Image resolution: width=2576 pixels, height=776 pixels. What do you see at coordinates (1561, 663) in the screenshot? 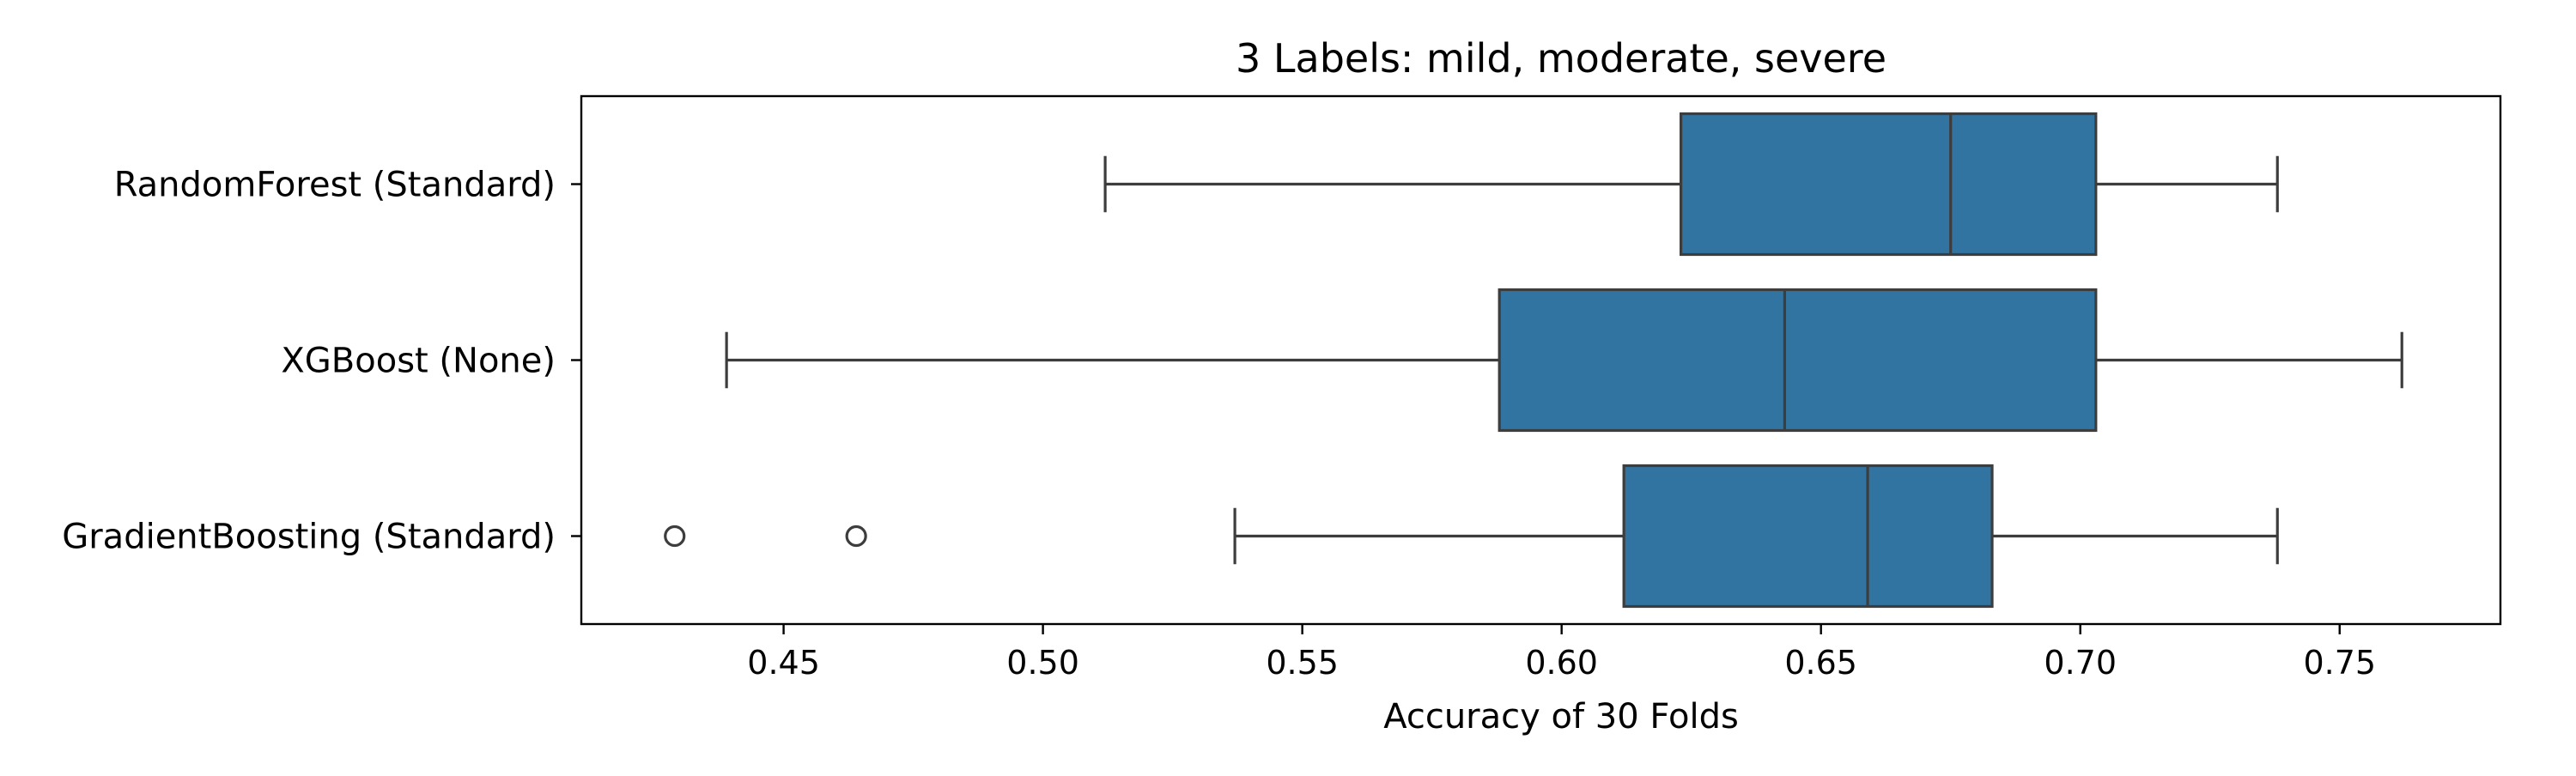
I see `x-tick-label: 0.60` at bounding box center [1561, 663].